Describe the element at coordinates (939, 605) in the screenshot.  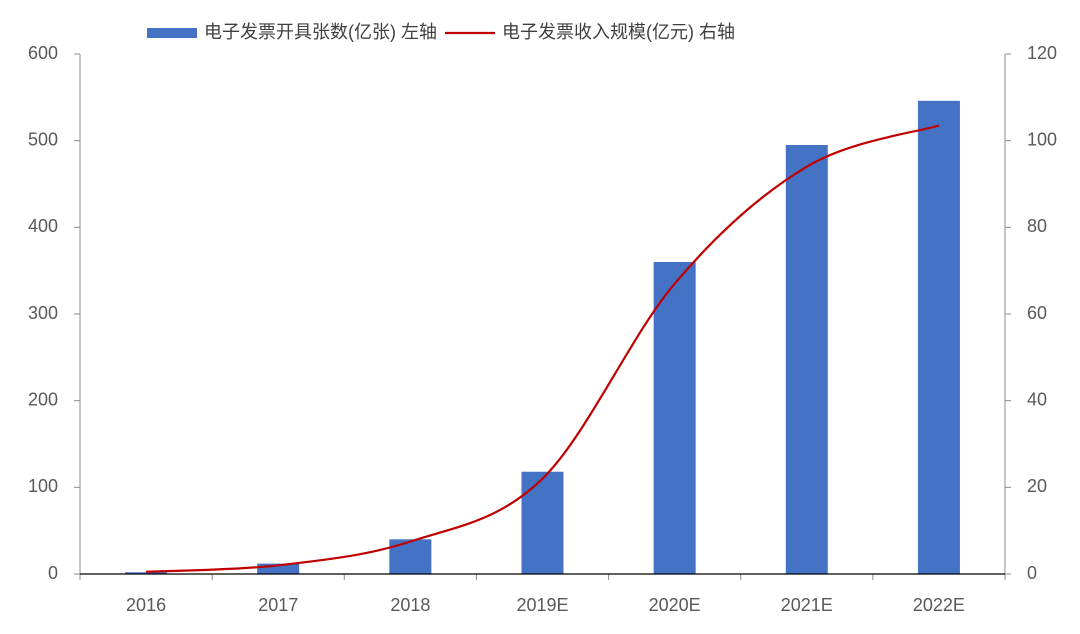
I see `x-tick-label: 2022E` at that location.